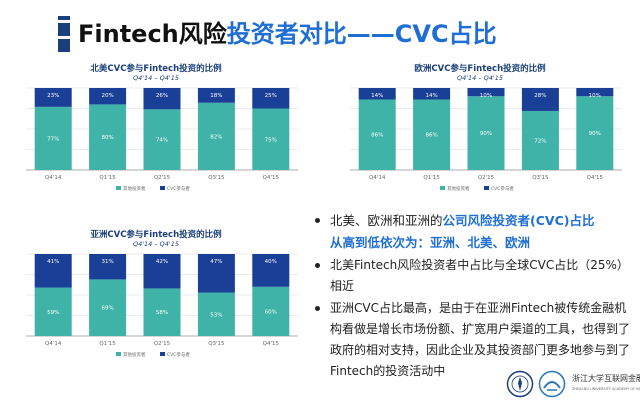 The image size is (640, 406). I want to click on data-label: 82%, so click(216, 137).